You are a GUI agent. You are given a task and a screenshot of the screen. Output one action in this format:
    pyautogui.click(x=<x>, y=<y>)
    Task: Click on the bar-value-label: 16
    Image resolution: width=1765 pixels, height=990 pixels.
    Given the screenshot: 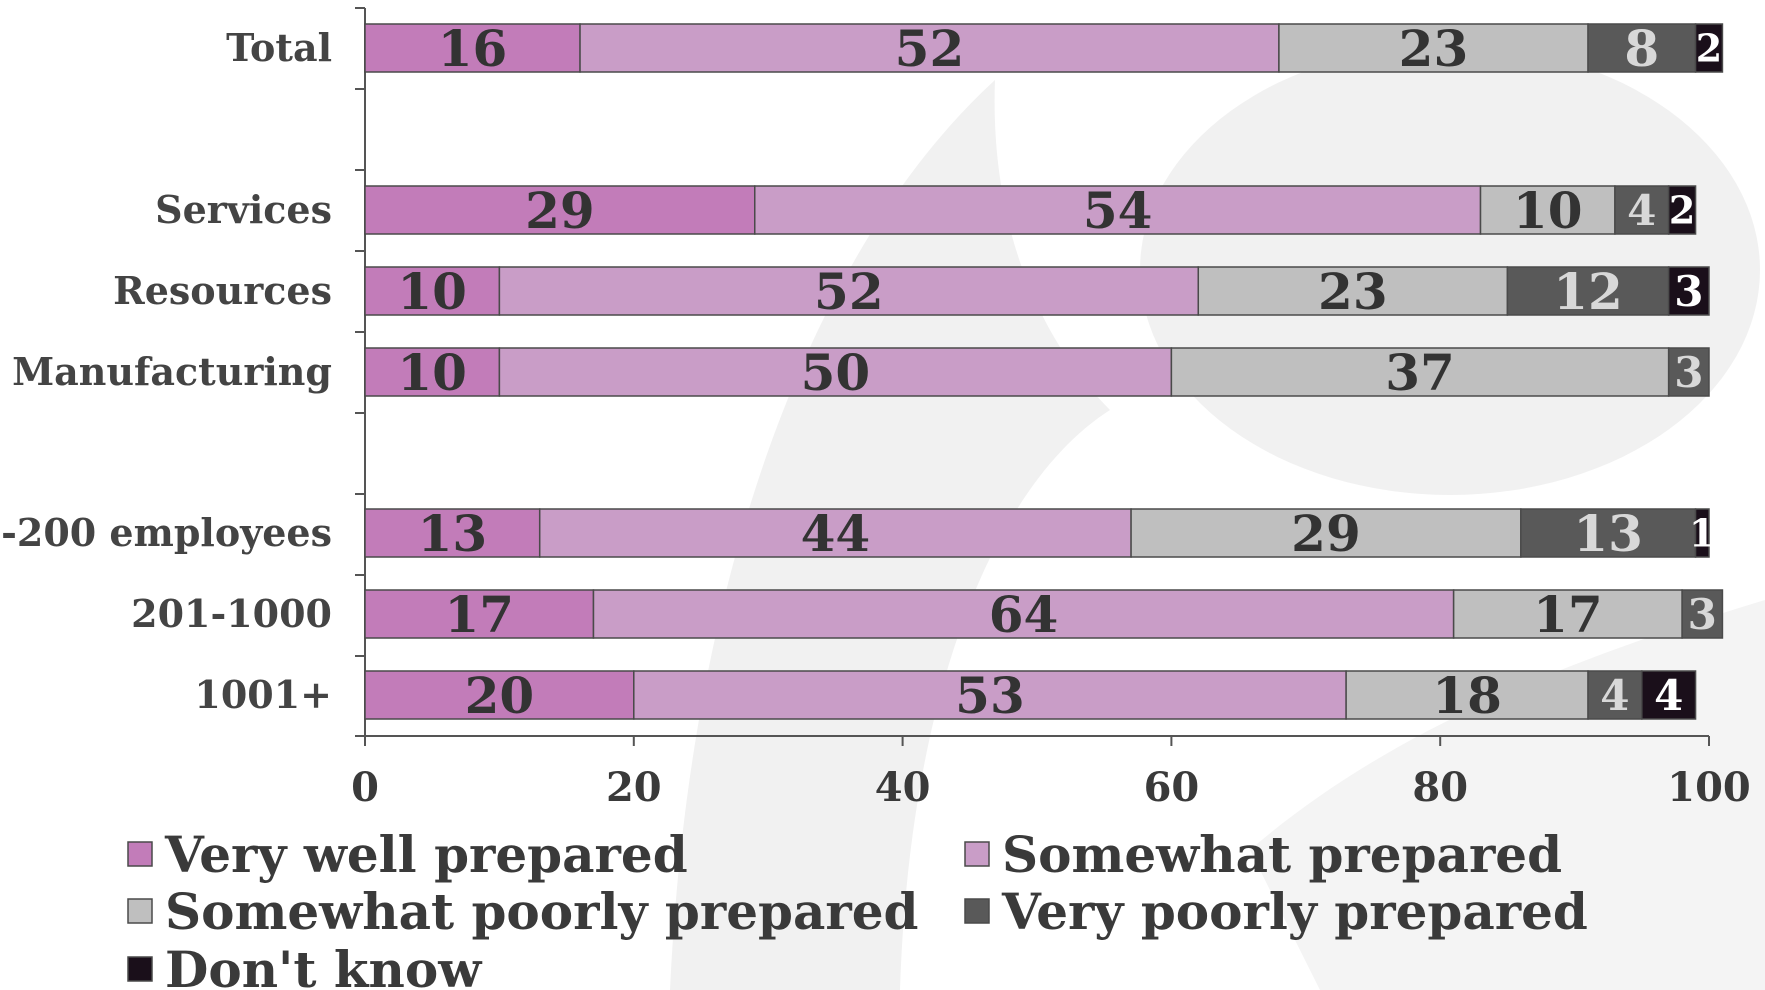 What is the action you would take?
    pyautogui.click(x=473, y=48)
    